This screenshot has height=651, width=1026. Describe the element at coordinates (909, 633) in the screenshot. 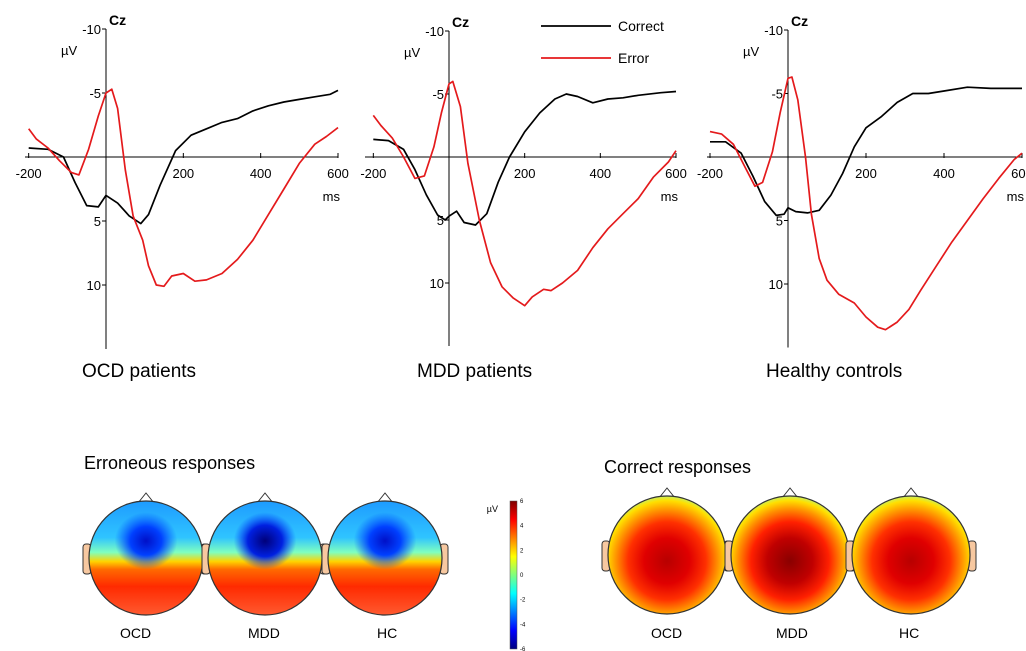

I see `topo-label-cor-hc: HC` at that location.